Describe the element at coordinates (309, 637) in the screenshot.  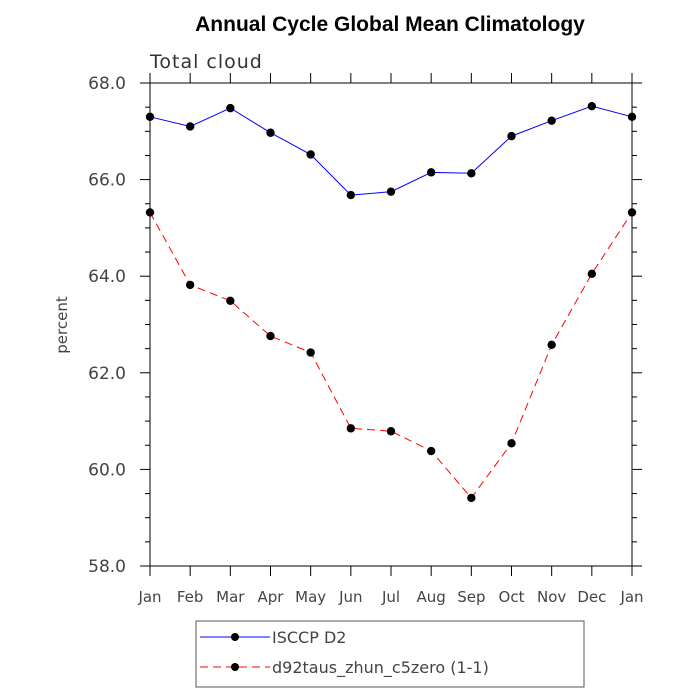
I see `legend-label-isccp: ISCCP D2` at that location.